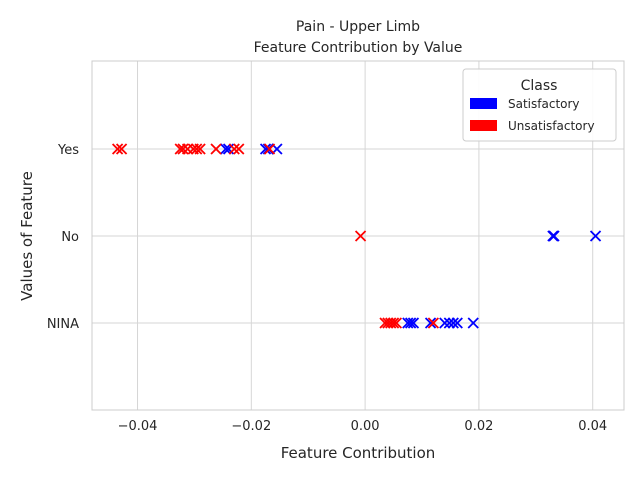 Image resolution: width=640 pixels, height=480 pixels. I want to click on x-tick-label: 0.04, so click(592, 426).